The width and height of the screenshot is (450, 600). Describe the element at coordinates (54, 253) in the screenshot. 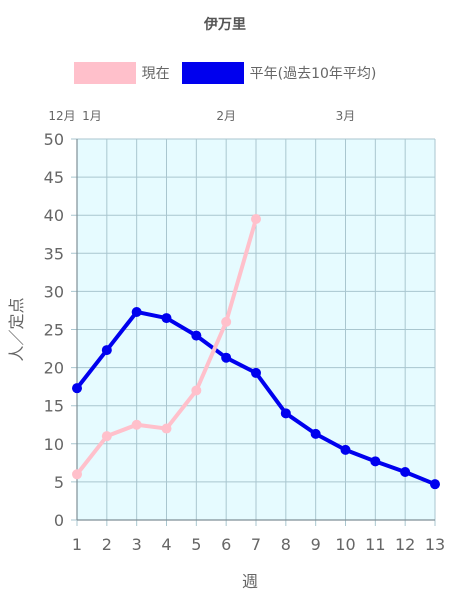

I see `y-tick-label: 35` at that location.